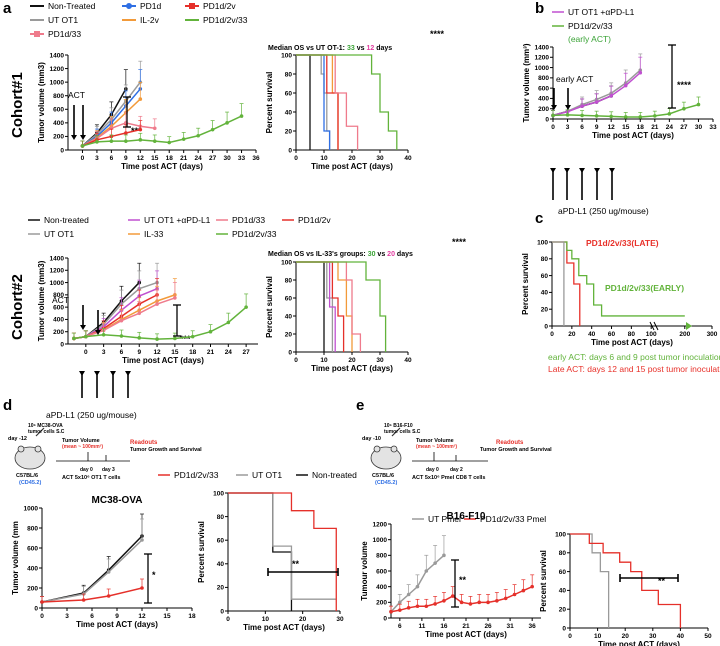 Image resolution: width=720 pixels, height=646 pixels. What do you see at coordinates (74, 137) in the screenshot?
I see `act-arrow-head` at bounding box center [74, 137].